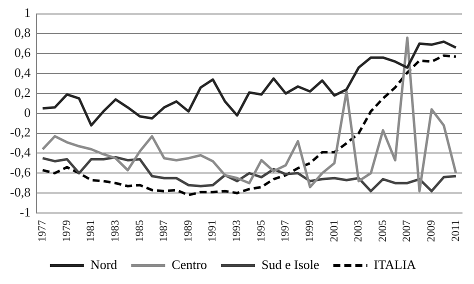 This screenshot has width=474, height=284. What do you see at coordinates (91, 231) in the screenshot?
I see `x-tick-label: 1981` at bounding box center [91, 231].